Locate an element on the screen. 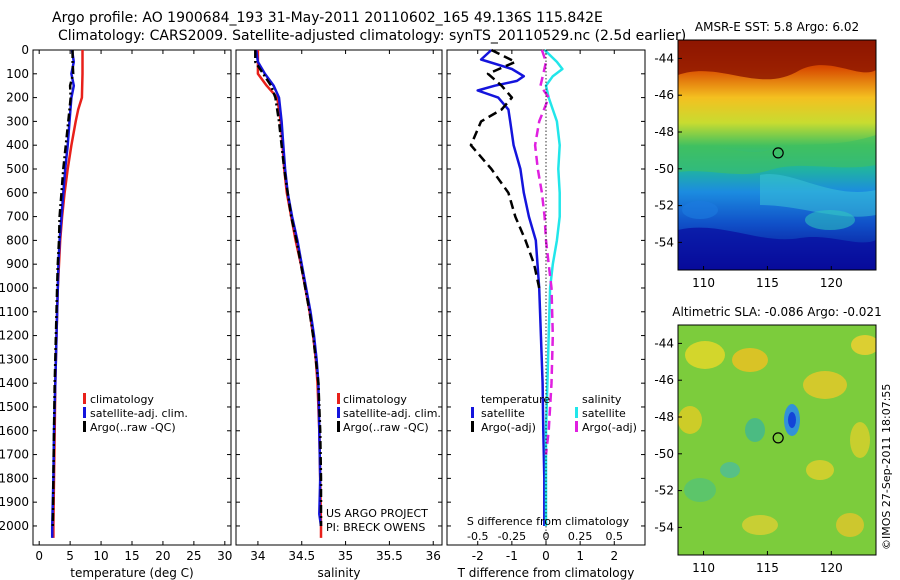  y-tick-label: 1700 is located at coordinates (14, 455).